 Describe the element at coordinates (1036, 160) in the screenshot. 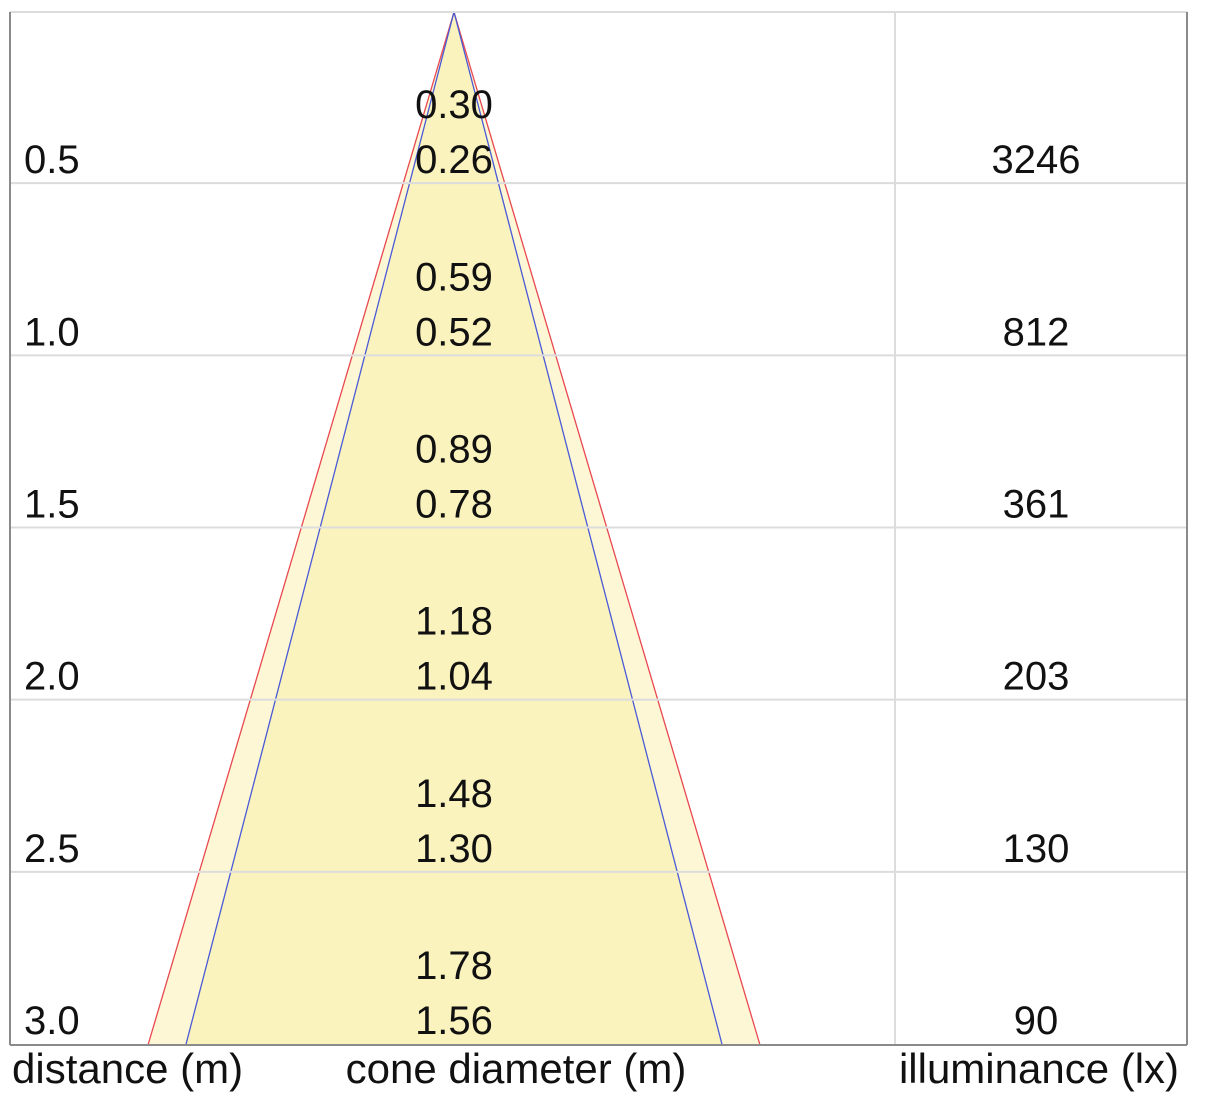

I see `illuminance-label: 3246` at that location.